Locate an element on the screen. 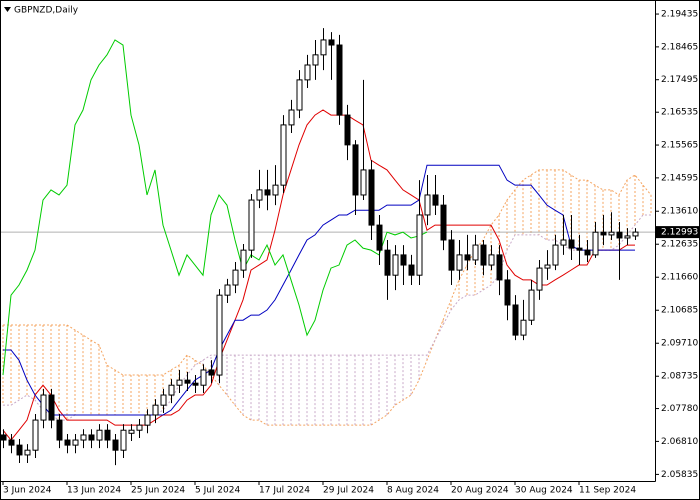 The width and height of the screenshot is (700, 500). y-tick-label: 2.05835 is located at coordinates (679, 475).